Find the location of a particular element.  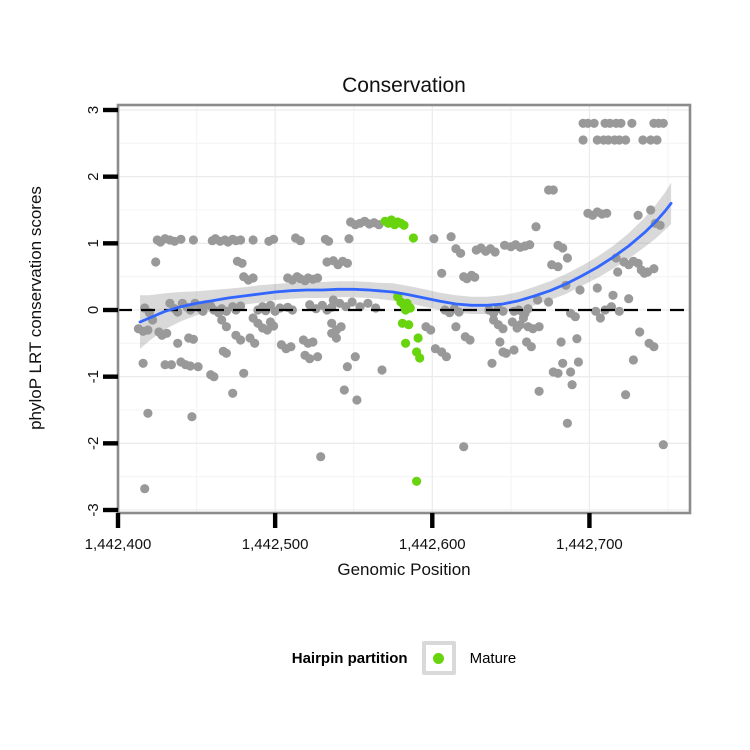

y-tick-label: 2 is located at coordinates (93, 177).